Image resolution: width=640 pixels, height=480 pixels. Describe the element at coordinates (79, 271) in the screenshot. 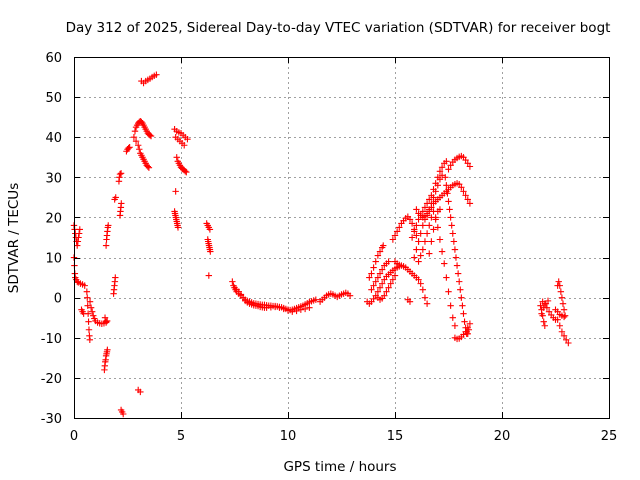

I see `series-s02` at that location.